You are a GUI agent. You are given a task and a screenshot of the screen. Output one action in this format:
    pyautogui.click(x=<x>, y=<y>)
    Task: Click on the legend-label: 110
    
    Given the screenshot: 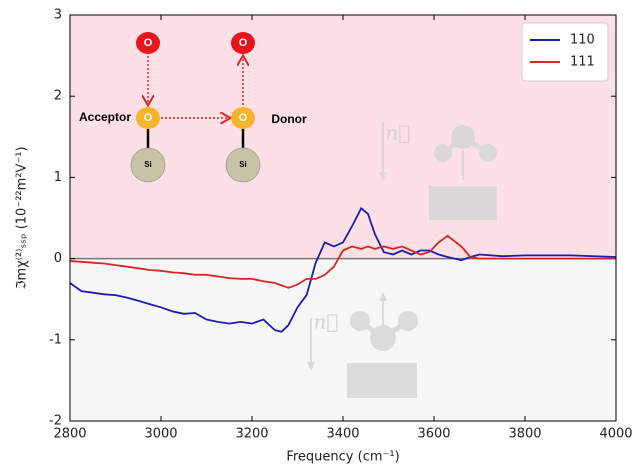 What is the action you would take?
    pyautogui.click(x=582, y=40)
    